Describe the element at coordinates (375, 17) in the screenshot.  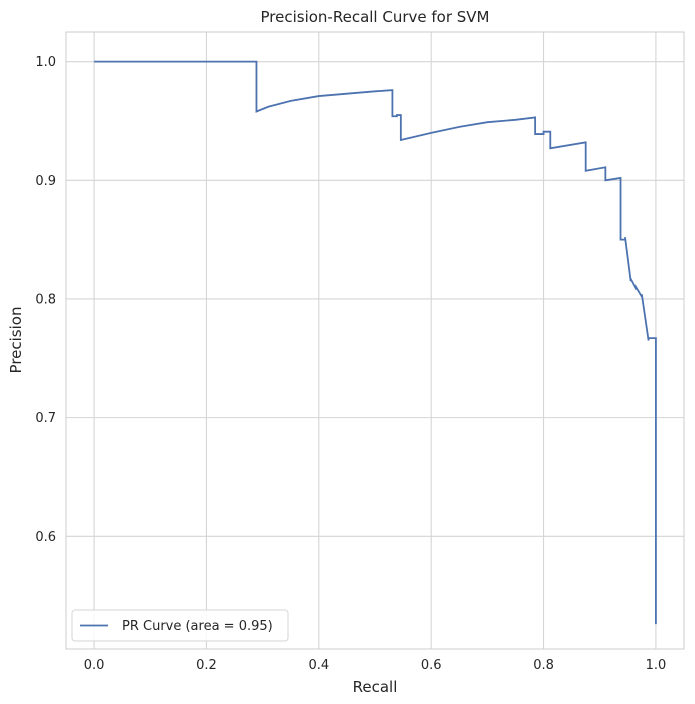
I see `chart-title: Precision-Recall Curve for SVM` at that location.